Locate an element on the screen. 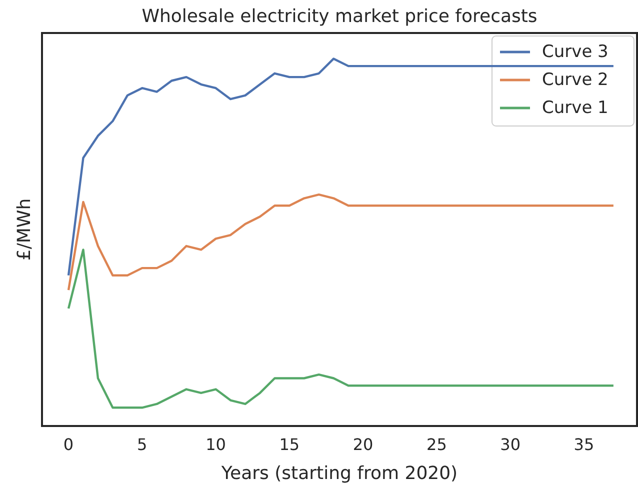  legend-label: Curve 2 is located at coordinates (575, 80).